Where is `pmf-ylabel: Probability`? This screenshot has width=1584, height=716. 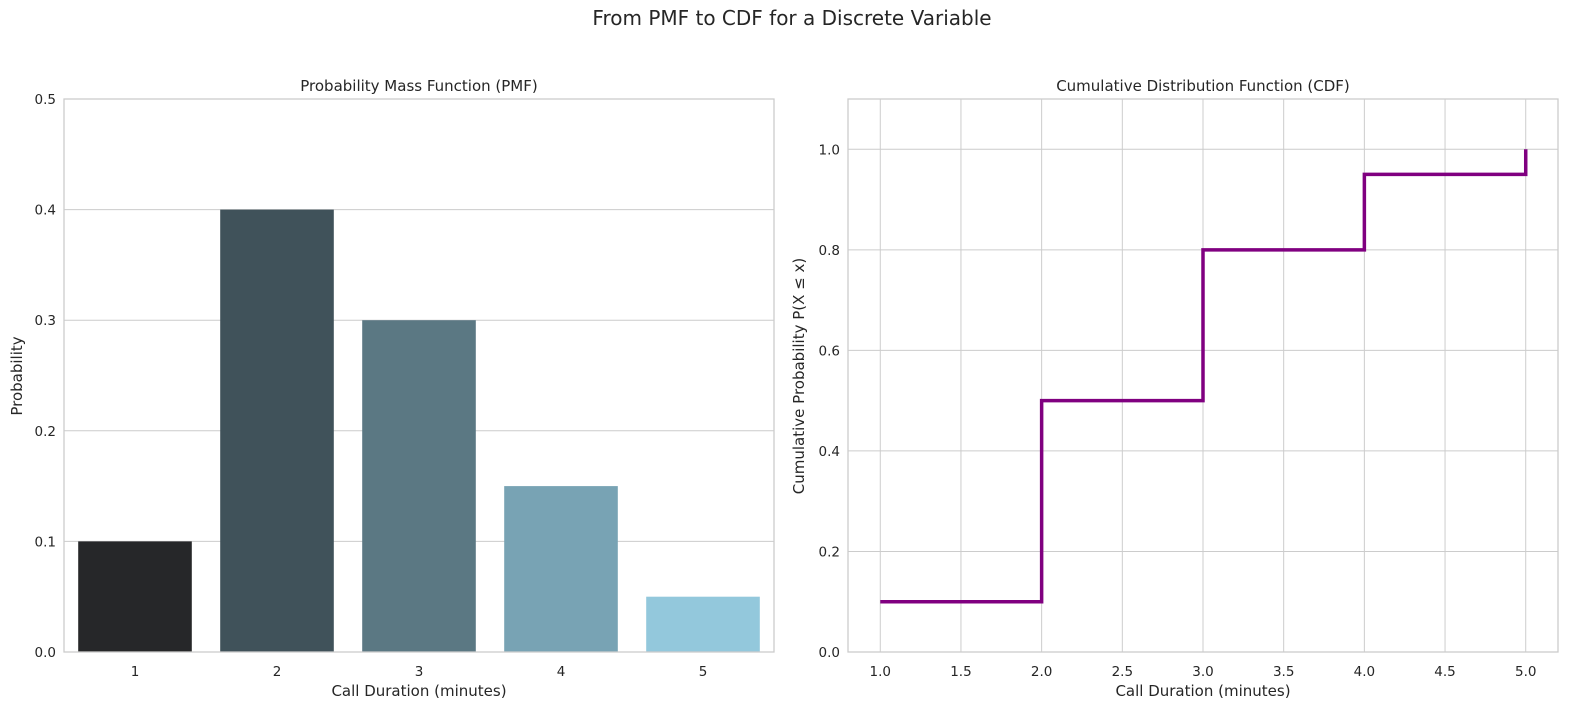 pmf-ylabel: Probability is located at coordinates (17, 375).